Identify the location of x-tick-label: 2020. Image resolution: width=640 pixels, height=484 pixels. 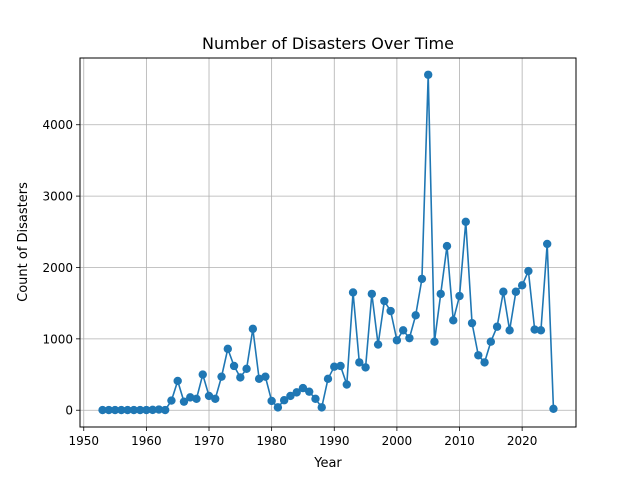
(522, 441).